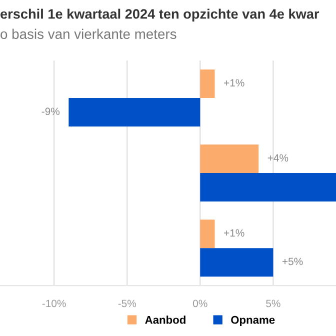 This screenshot has width=336, height=336. What do you see at coordinates (278, 158) in the screenshot?
I see `data-label: +4%` at bounding box center [278, 158].